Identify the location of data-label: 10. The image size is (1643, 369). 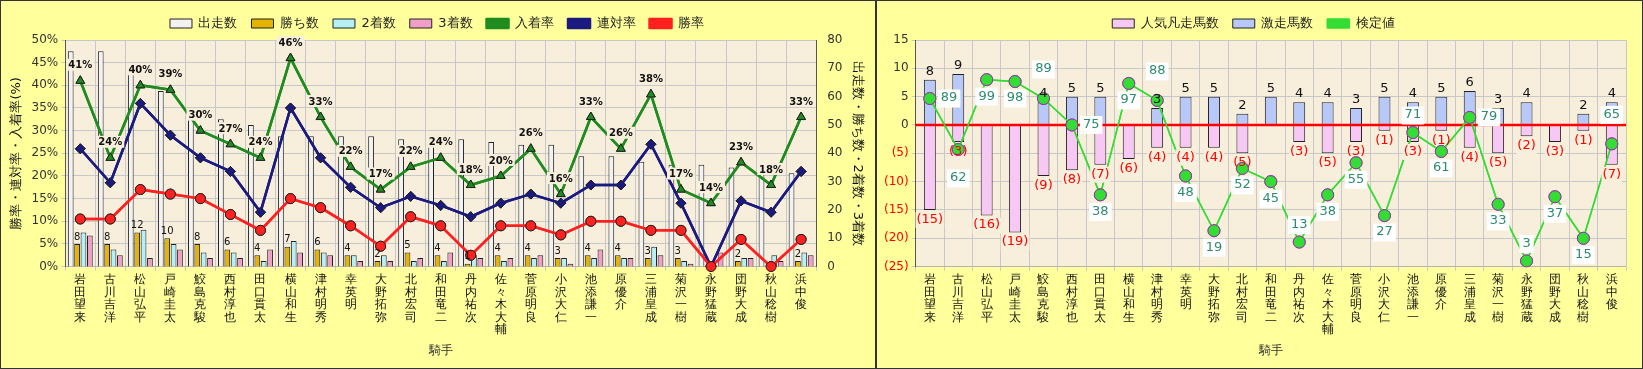
(167, 230).